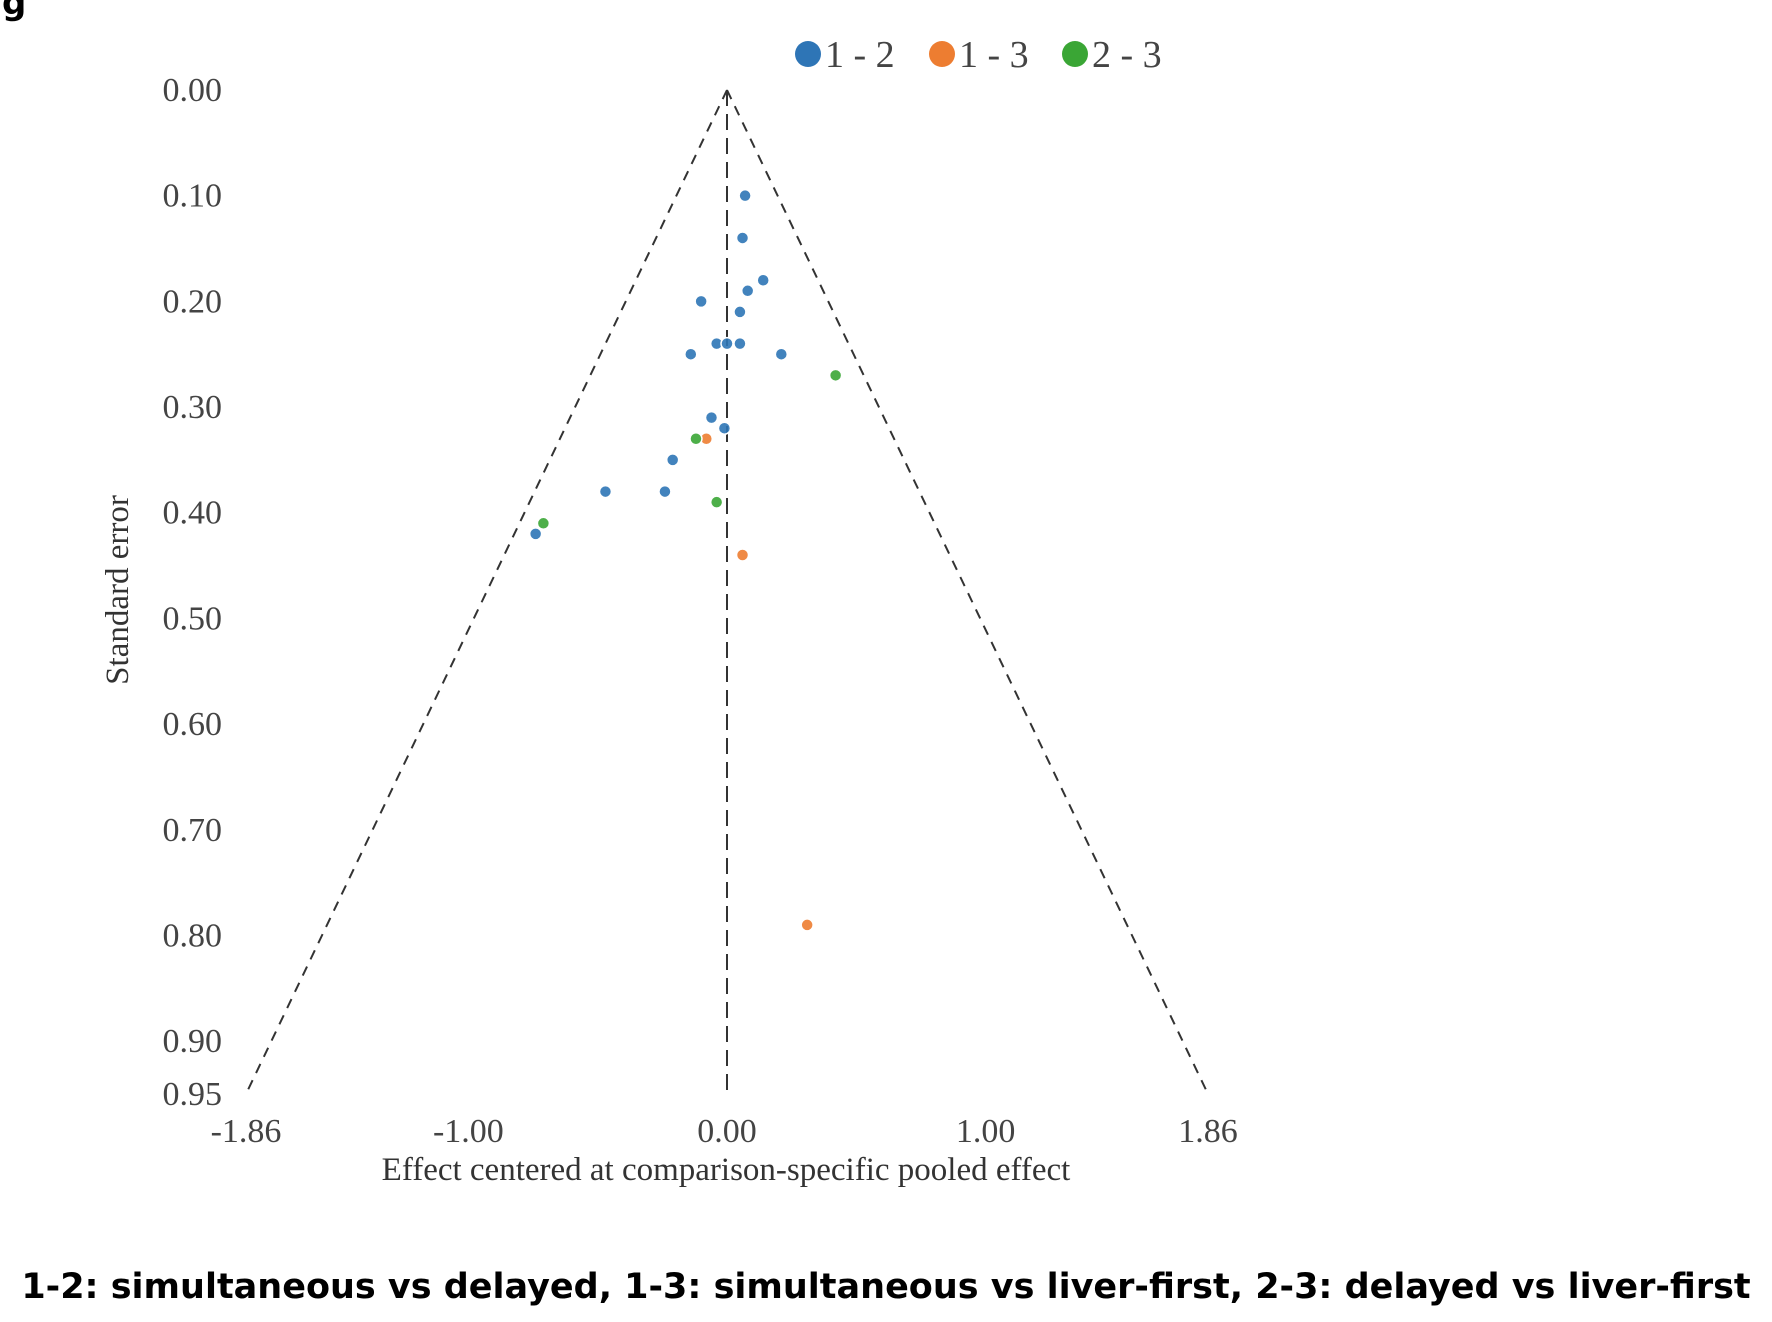  I want to click on legend: 1 - 2 1 - 3 2 - 3, so click(978, 55).